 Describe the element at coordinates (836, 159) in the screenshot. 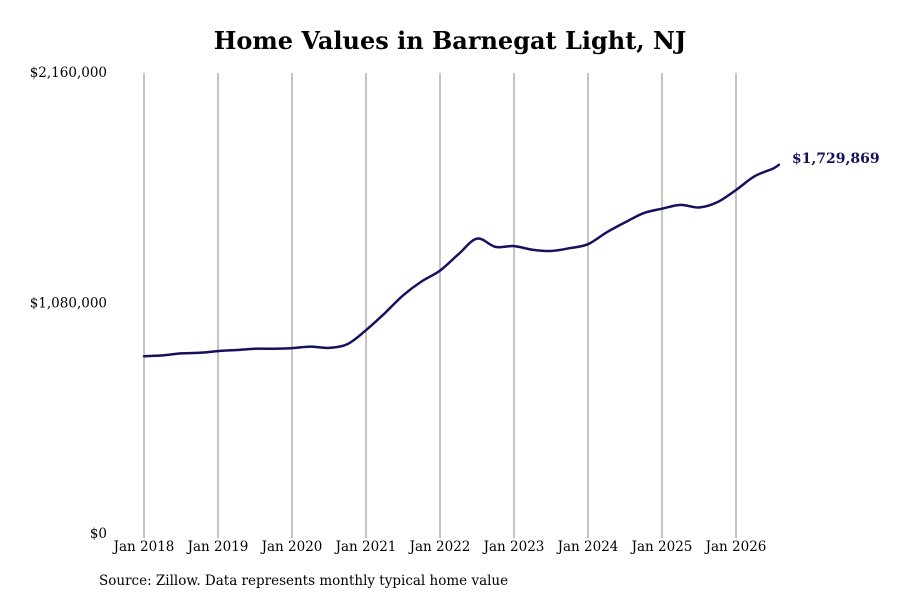

I see `end-value-label: $1,729,869` at that location.